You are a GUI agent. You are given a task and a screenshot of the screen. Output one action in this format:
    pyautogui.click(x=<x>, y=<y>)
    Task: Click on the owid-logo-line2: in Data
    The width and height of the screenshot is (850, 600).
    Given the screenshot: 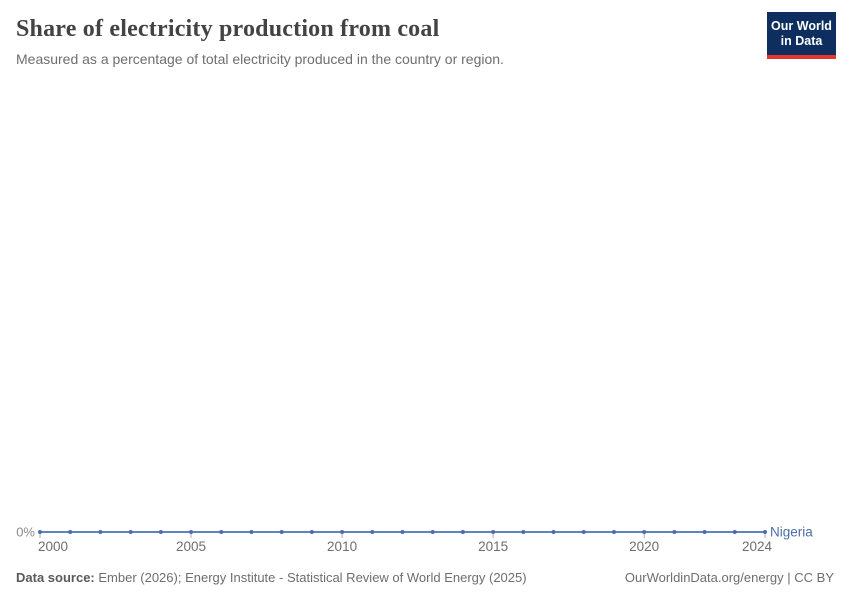 What is the action you would take?
    pyautogui.click(x=801, y=40)
    